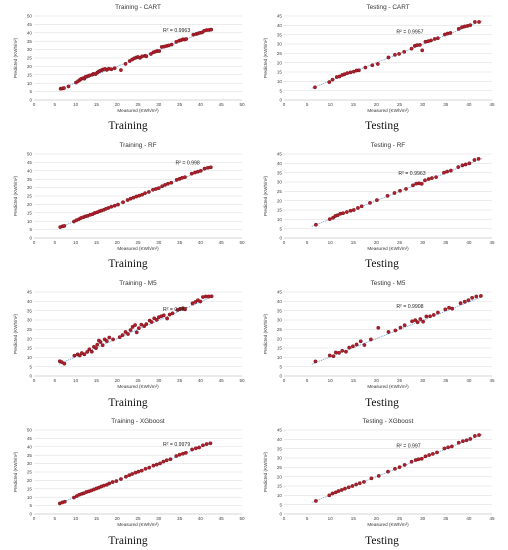 The image size is (508, 550). Describe the element at coordinates (118, 518) in the screenshot. I see `x-tick-label: 20` at that location.